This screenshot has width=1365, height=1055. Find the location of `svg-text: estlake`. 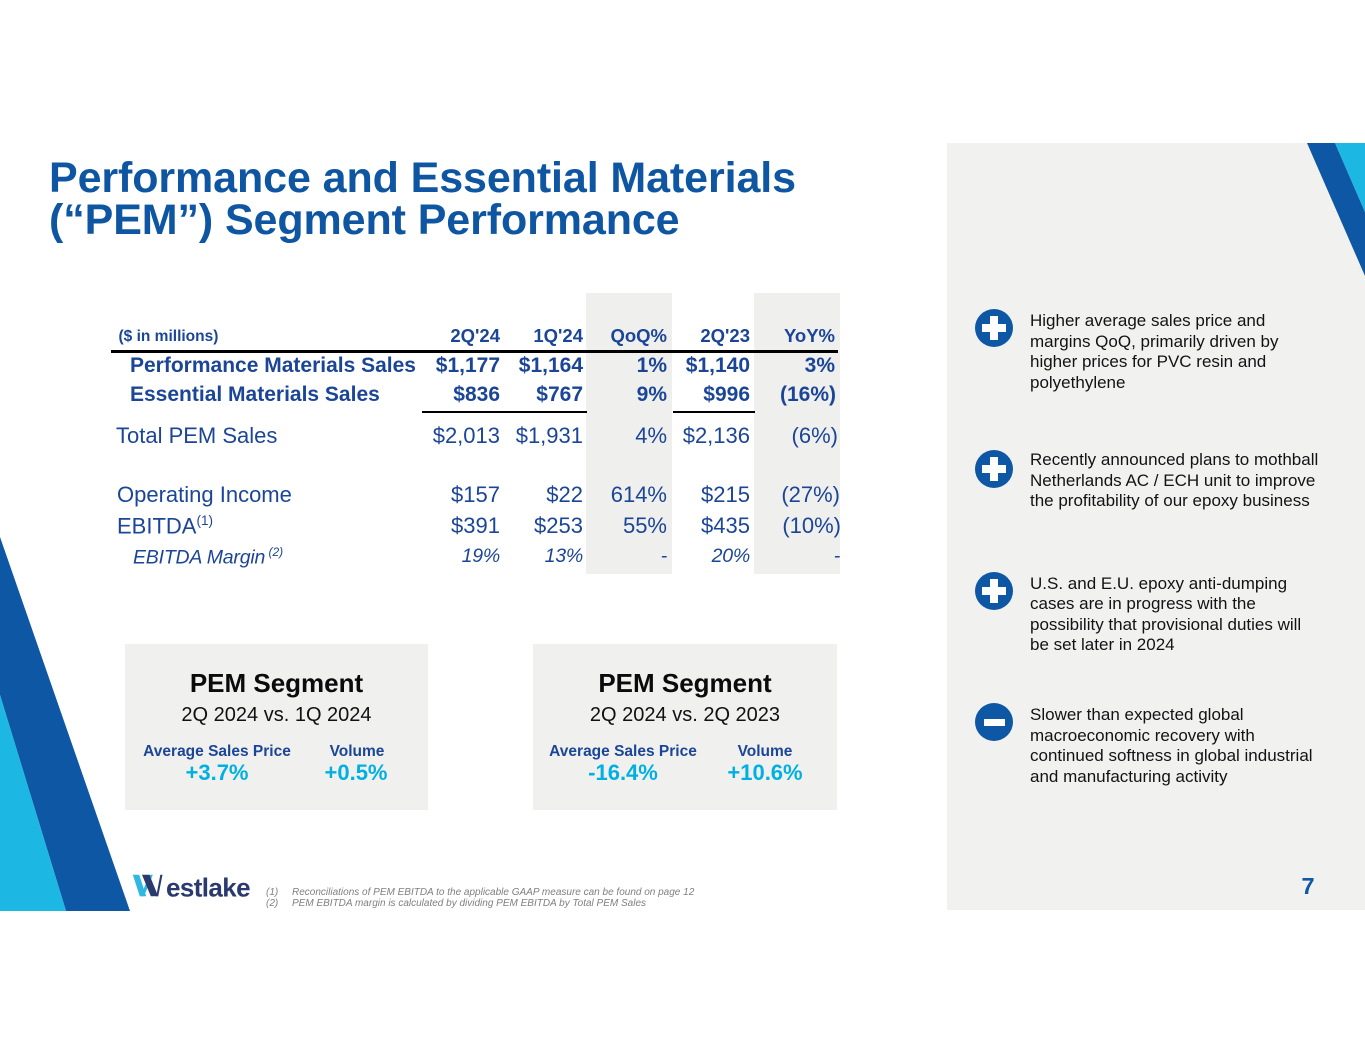

svg-text: estlake is located at coordinates (208, 887).